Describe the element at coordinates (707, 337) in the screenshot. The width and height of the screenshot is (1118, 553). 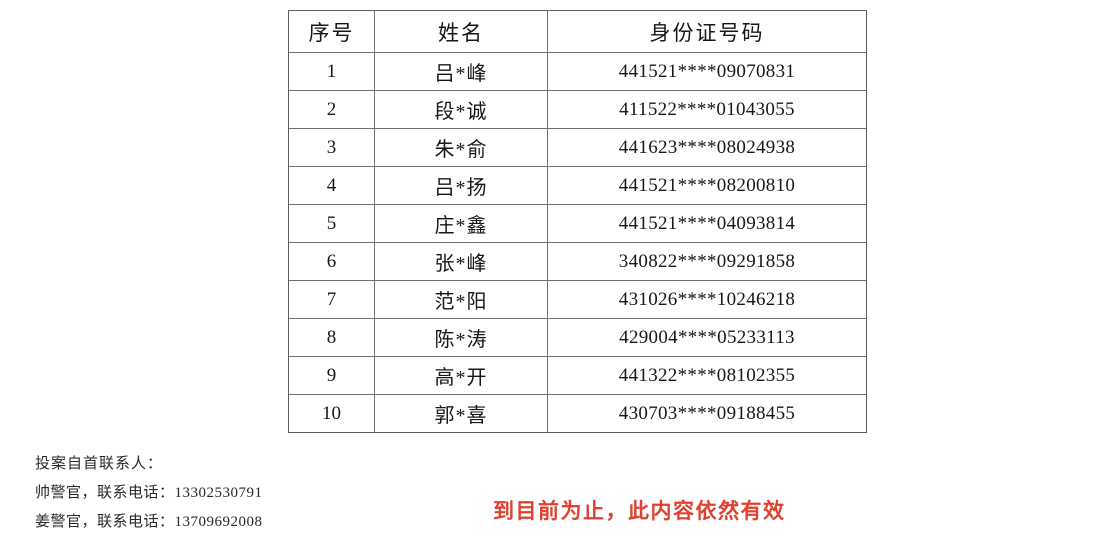
I see `cell-id-number: 429004****05233113` at that location.